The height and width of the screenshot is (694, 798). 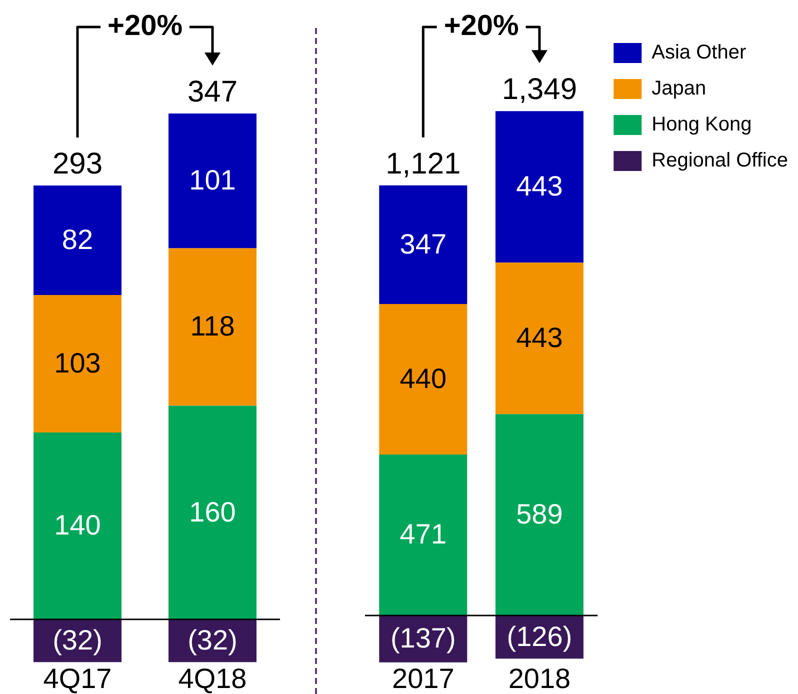 I want to click on legend-label: Japan, so click(x=679, y=89).